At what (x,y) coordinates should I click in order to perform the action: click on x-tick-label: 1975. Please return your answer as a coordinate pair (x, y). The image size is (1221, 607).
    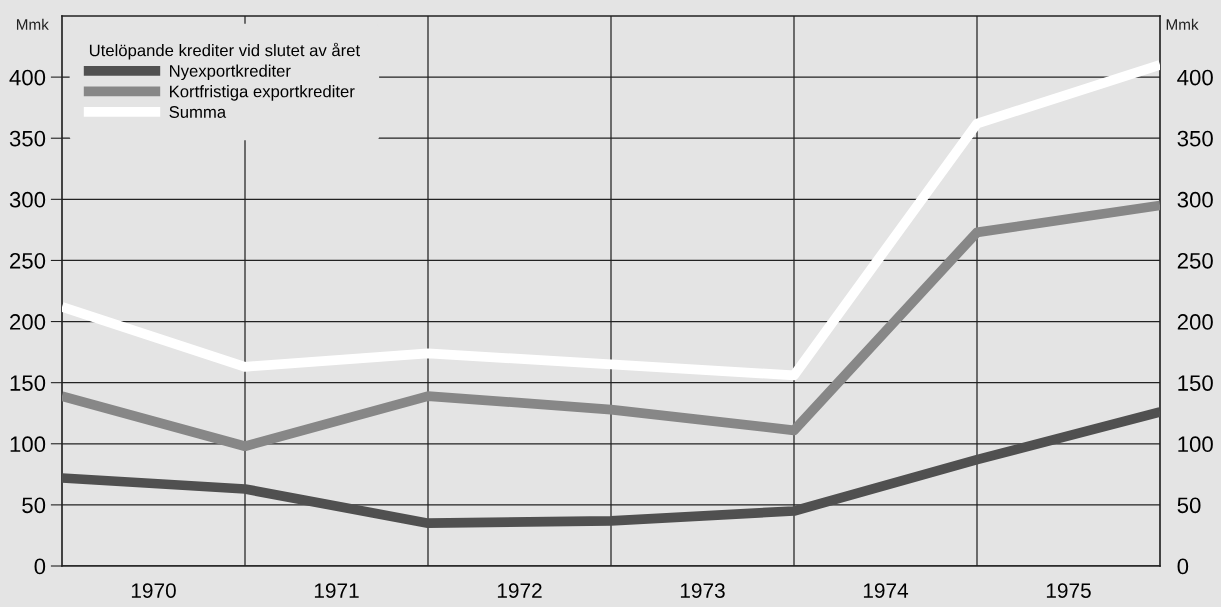
    Looking at the image, I should click on (1068, 590).